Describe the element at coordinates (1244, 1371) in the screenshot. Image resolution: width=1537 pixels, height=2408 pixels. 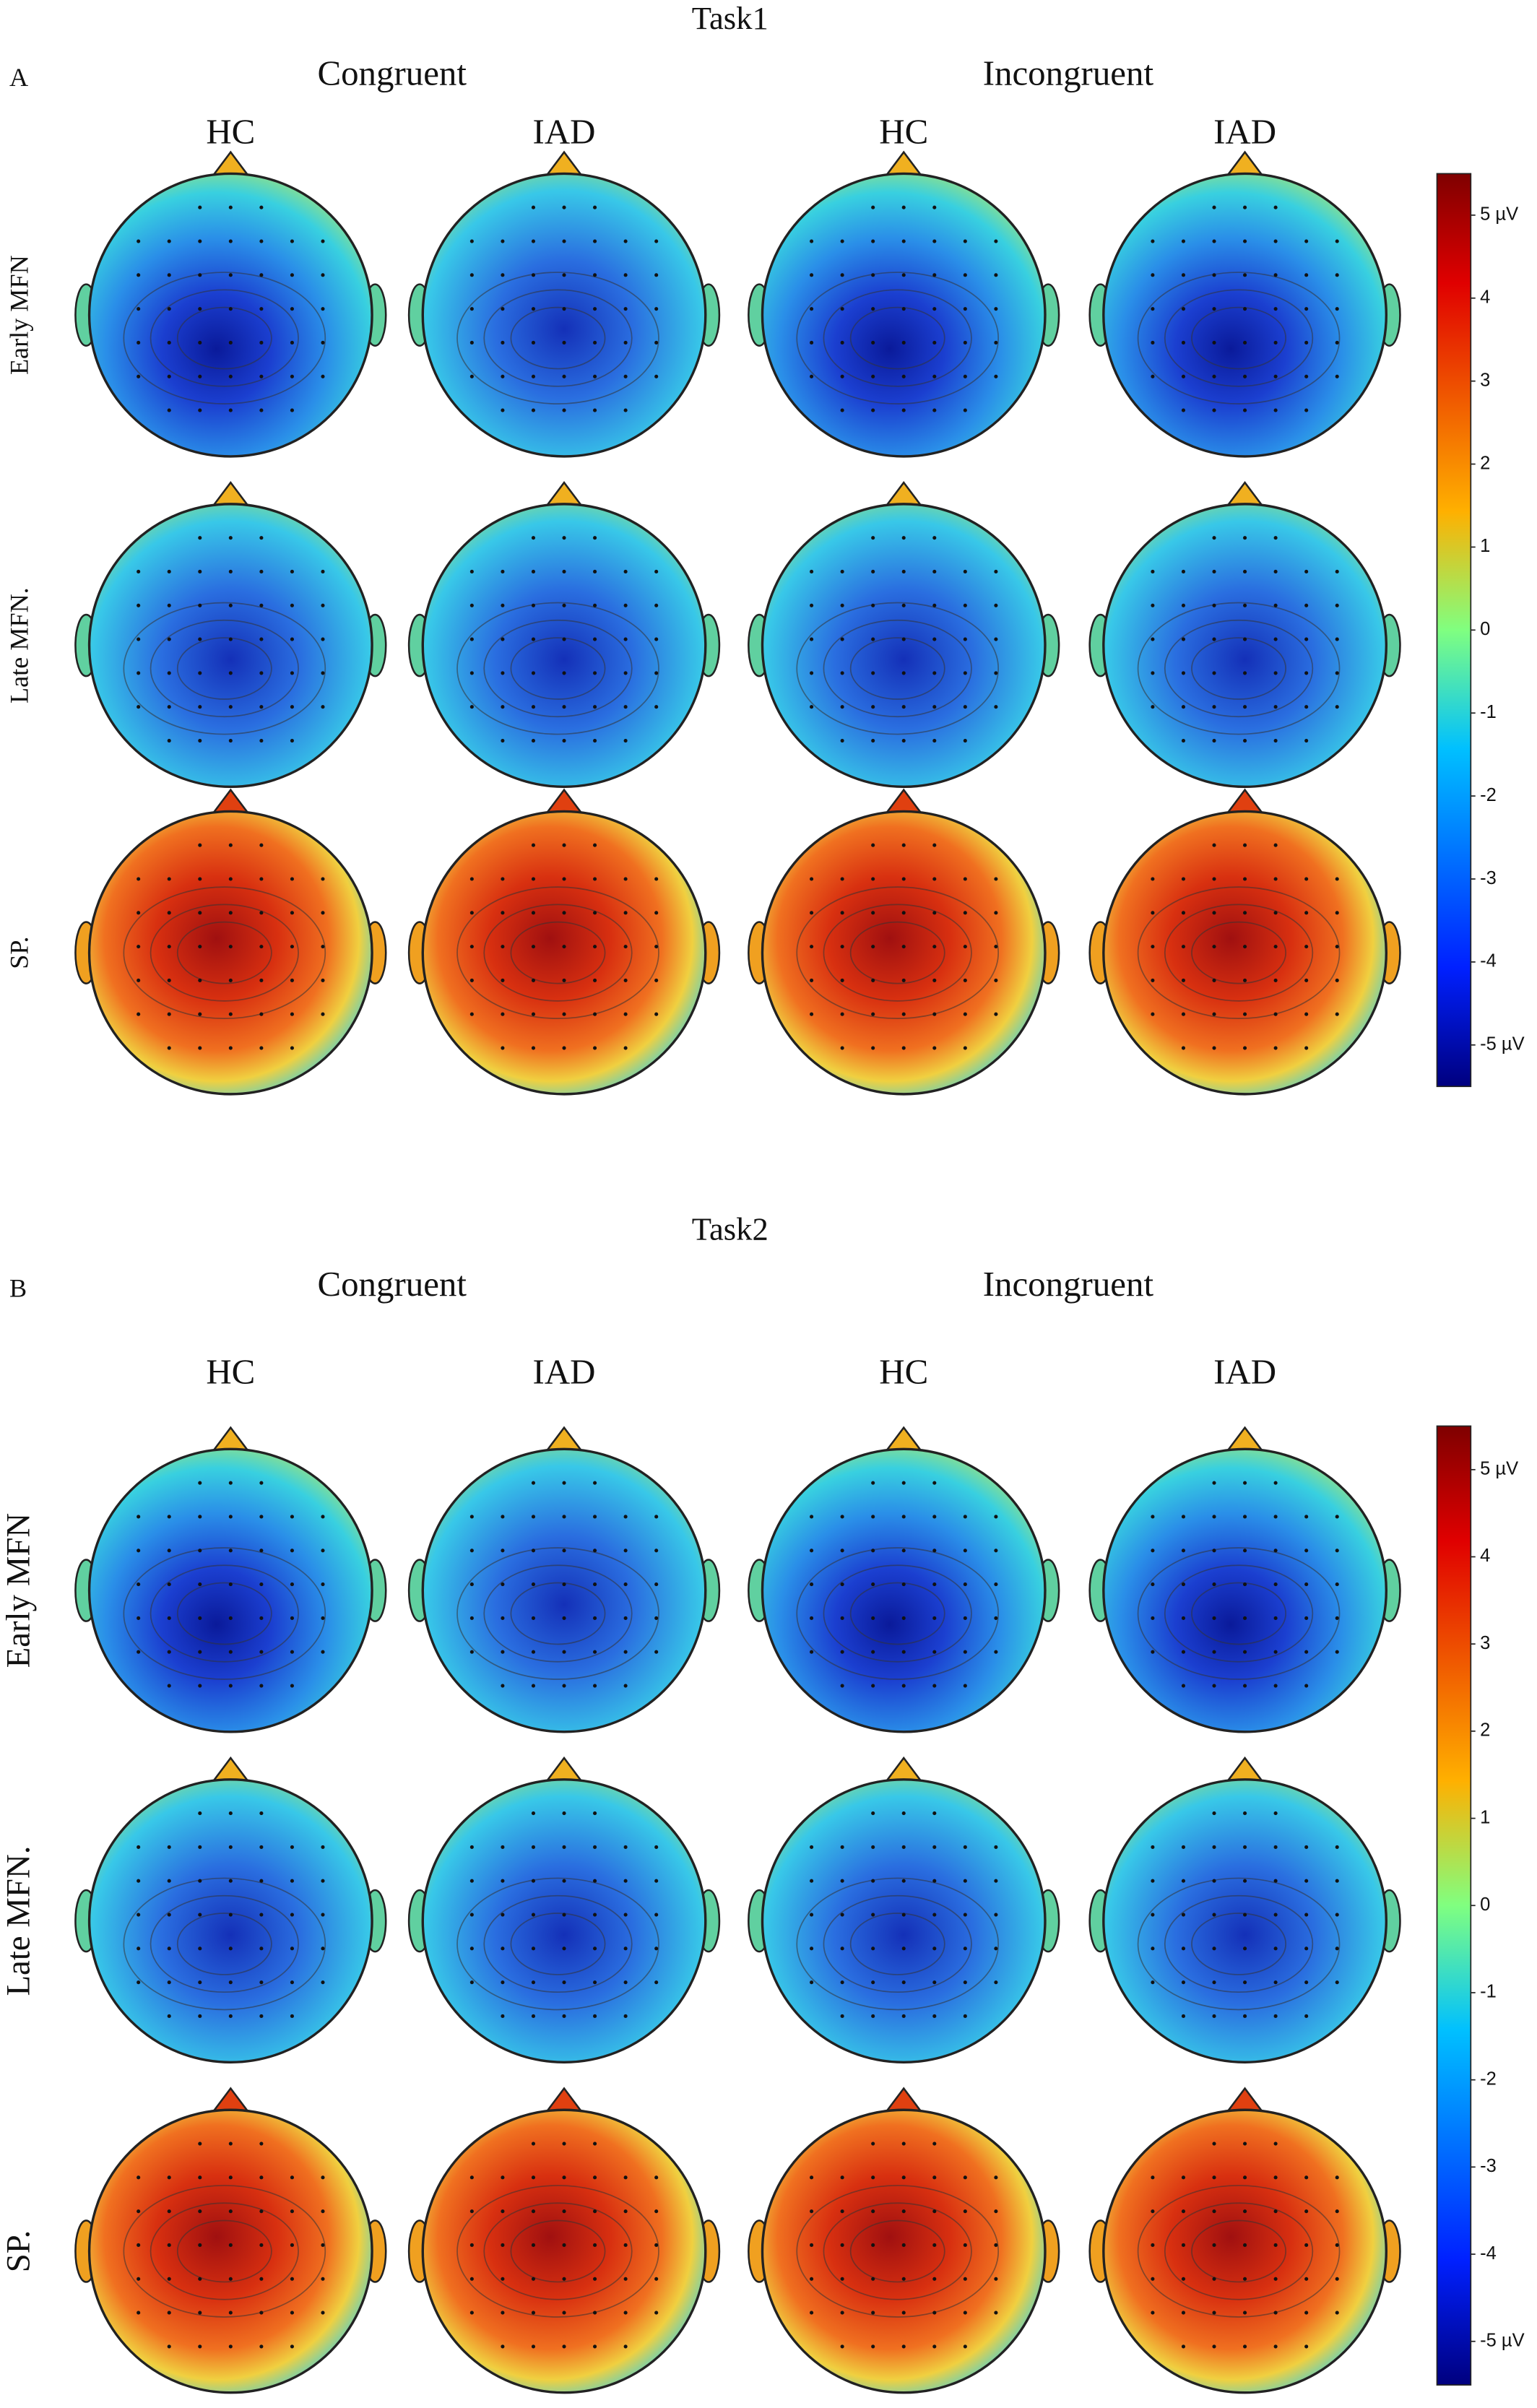
I see `group-label: IAD` at that location.